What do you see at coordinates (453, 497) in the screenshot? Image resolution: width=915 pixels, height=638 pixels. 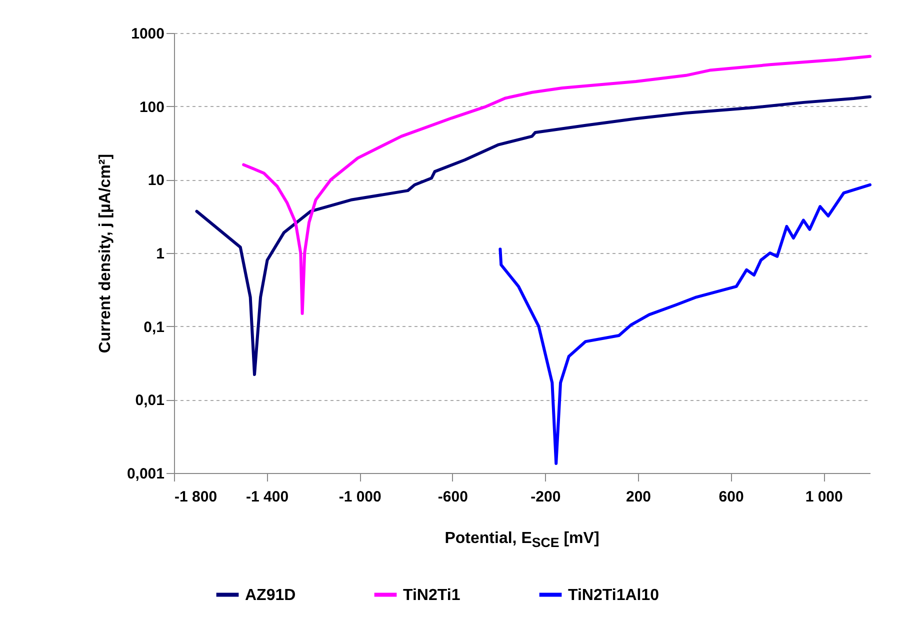 I see `x-tick-label: -600` at bounding box center [453, 497].